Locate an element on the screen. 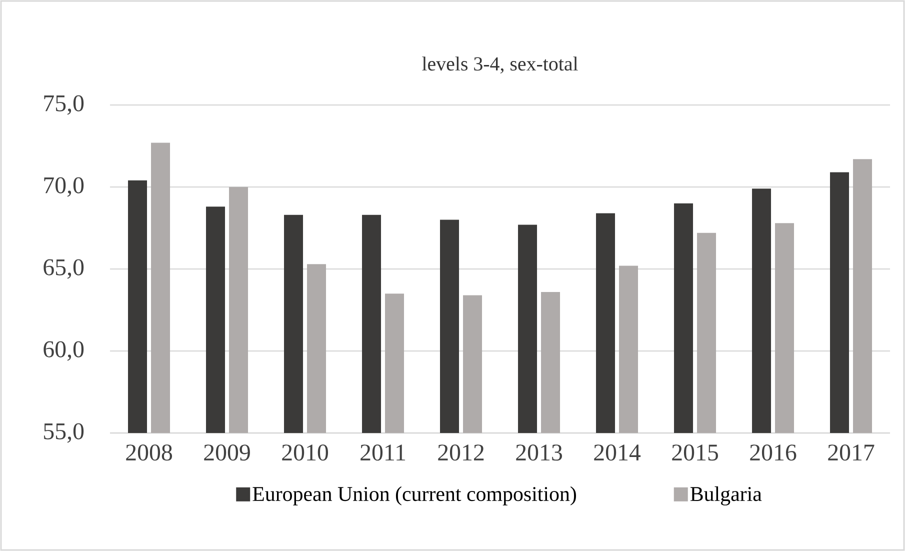 The image size is (905, 551). x-tick-label: 2017 is located at coordinates (851, 452).